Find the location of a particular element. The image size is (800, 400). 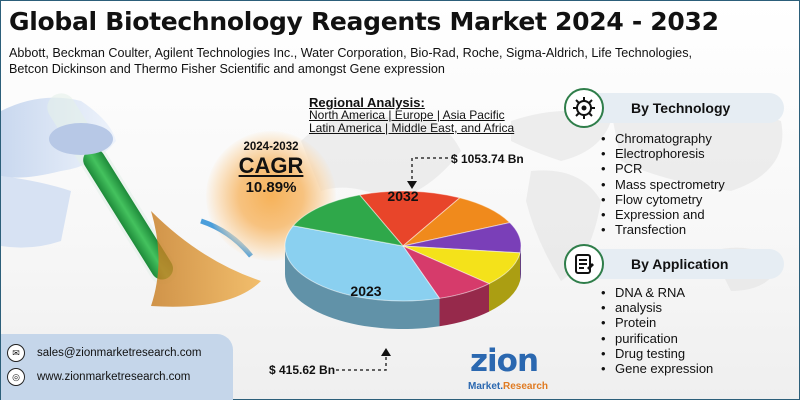

callout-2032: $ 1053.74 Bn is located at coordinates (487, 159).